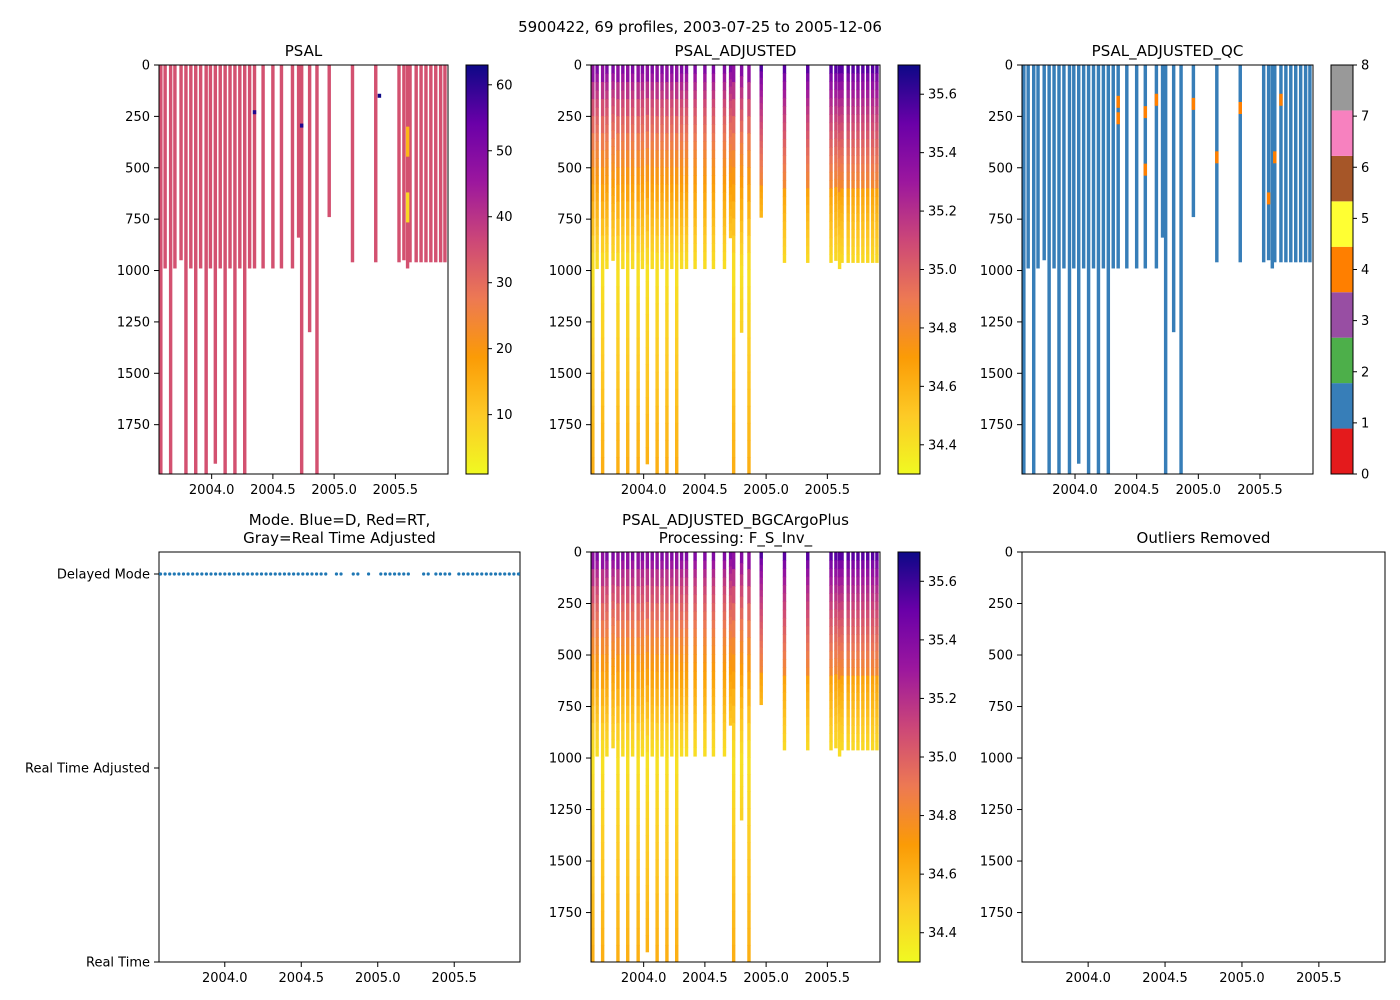 The height and width of the screenshot is (1000, 1400). I want to click on colorbar-tick-label: 35.4, so click(942, 640).